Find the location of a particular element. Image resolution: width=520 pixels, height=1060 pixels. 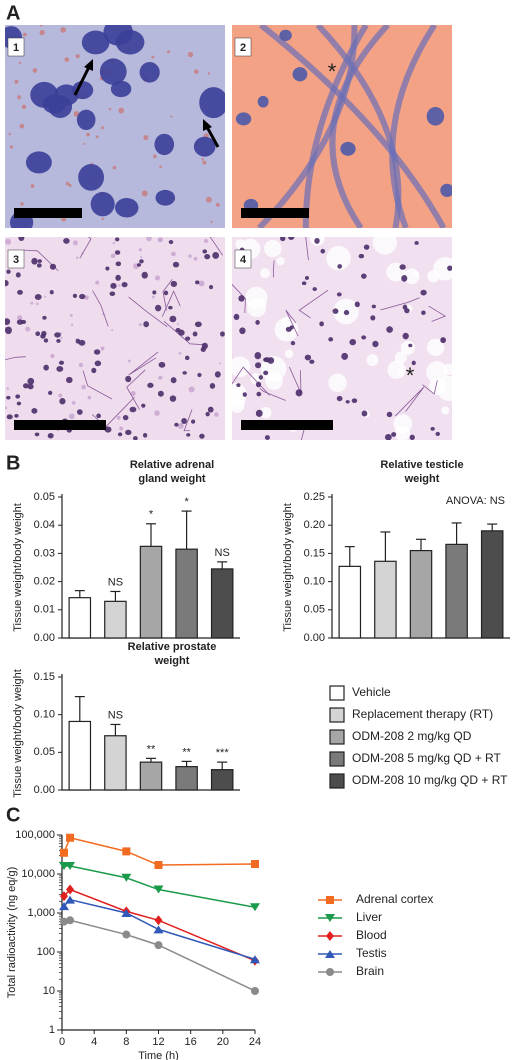

legend-label: Brain is located at coordinates (370, 971).